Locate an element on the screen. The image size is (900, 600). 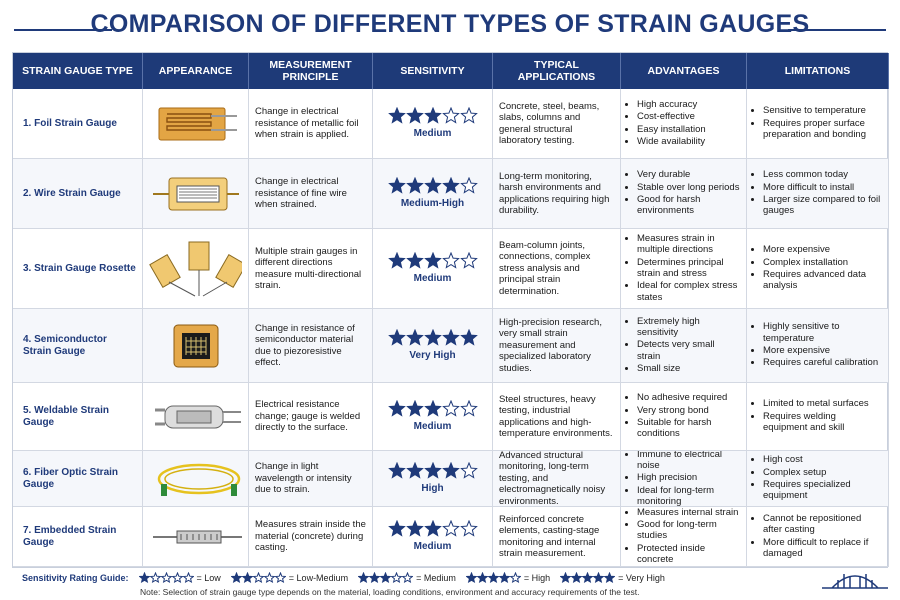
sensitivity: Very High is located at coordinates (433, 346).